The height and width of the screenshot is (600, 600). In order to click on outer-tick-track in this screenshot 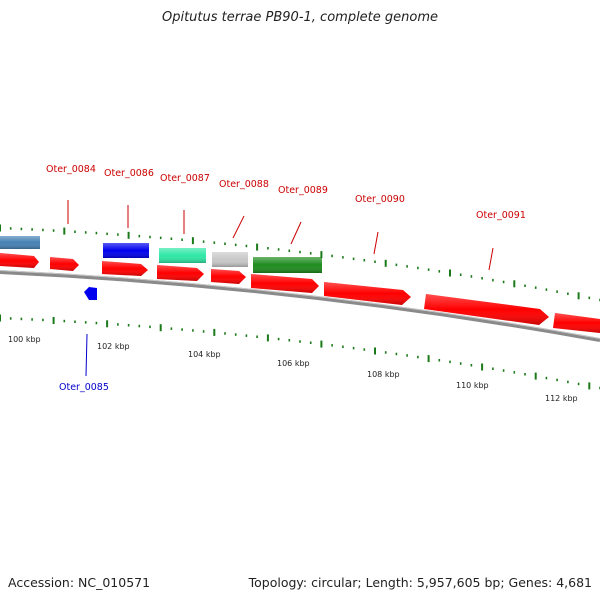, I will do `click(300, 263)`.